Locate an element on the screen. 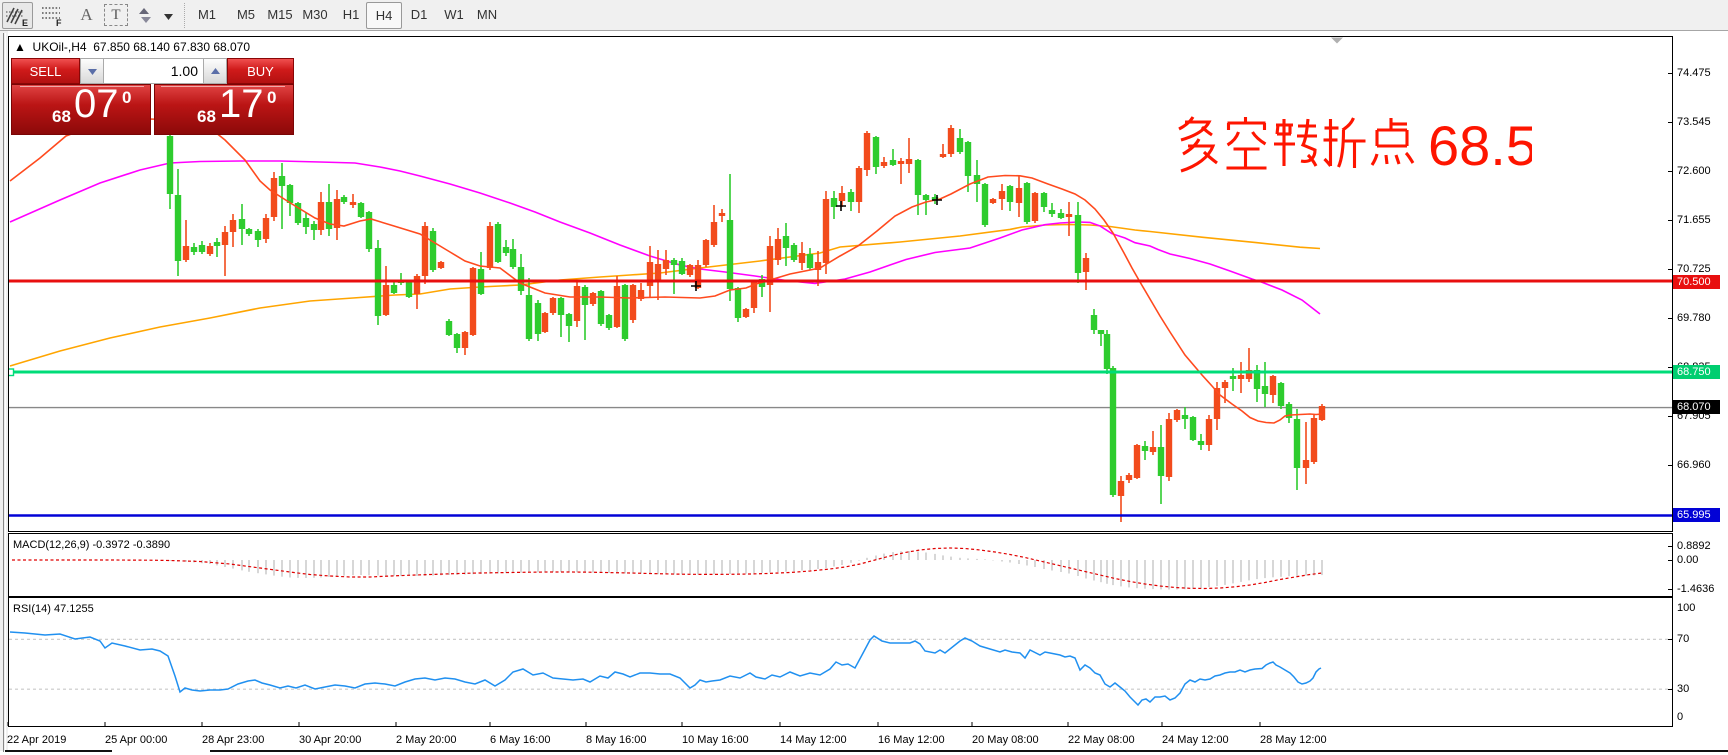 This screenshot has height=755, width=1728. svg-text: 68.5 is located at coordinates (1480, 145).